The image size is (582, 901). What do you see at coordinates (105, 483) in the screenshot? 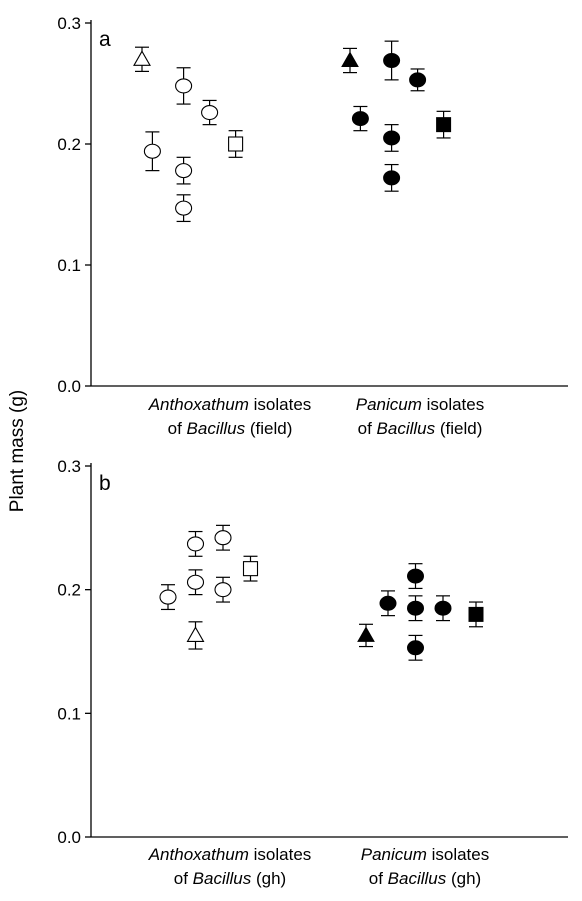
I see `panel-label: b` at bounding box center [105, 483].